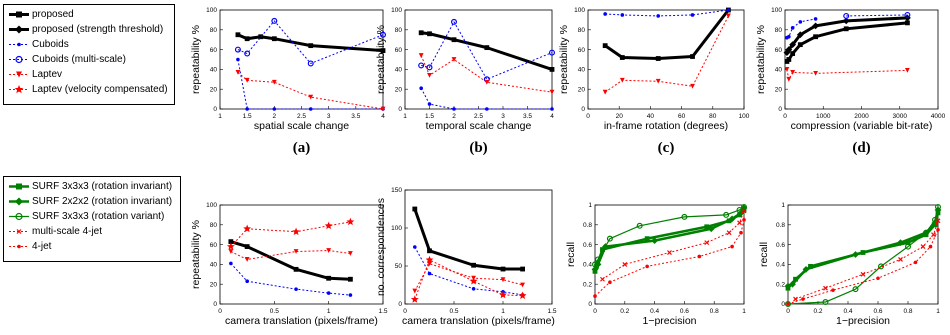 The height and width of the screenshot is (335, 950). I want to click on x-tick-label: 0.4, so click(654, 311).